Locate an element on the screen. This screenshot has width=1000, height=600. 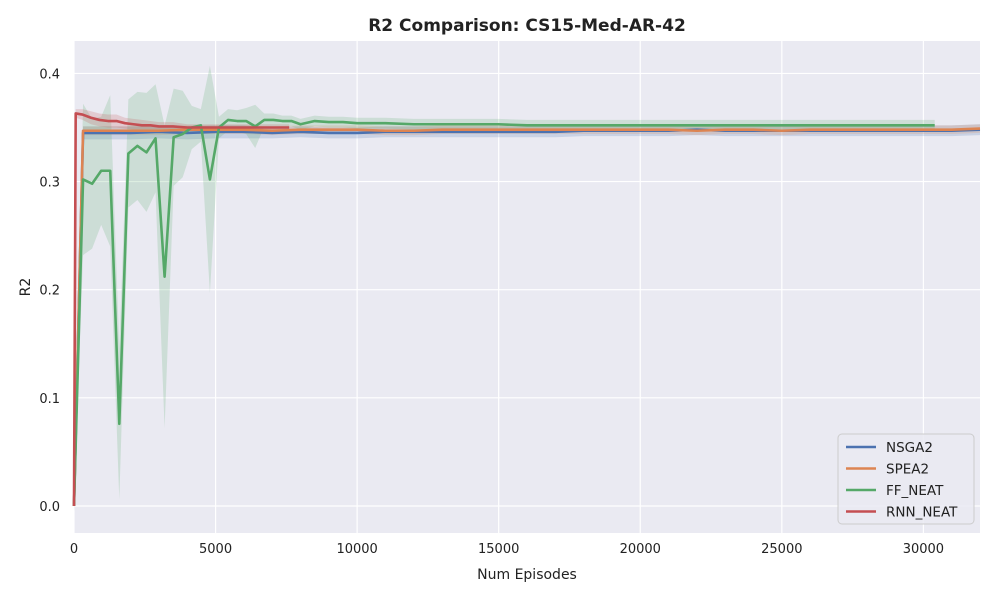
x-axis-ticks: 0 5000 10000 15000 20000 25000 30000 is located at coordinates (507, 549).